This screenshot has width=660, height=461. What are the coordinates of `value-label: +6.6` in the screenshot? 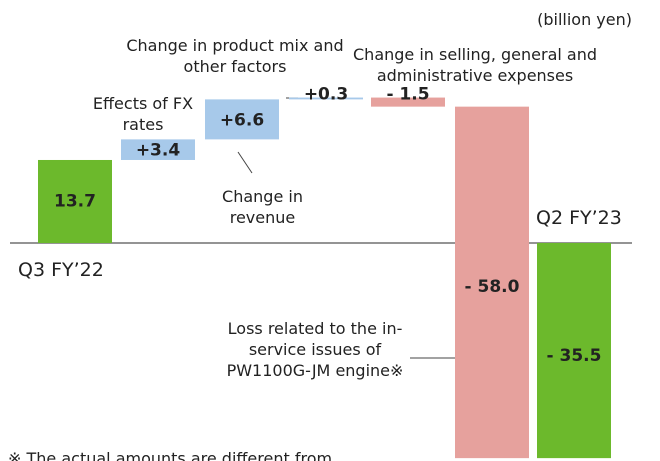 It's located at (242, 120).